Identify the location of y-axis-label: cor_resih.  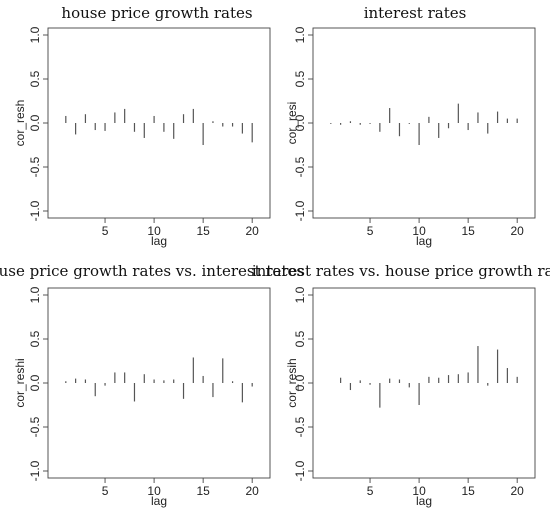
(292, 382).